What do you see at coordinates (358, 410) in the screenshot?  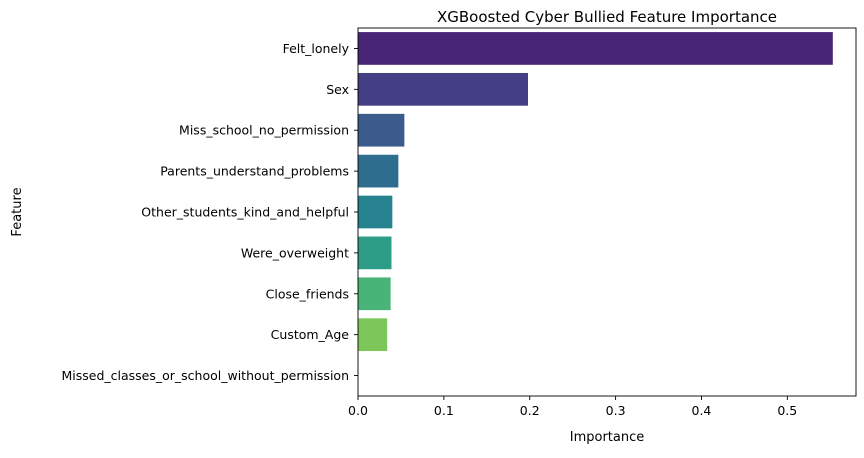 I see `x-tick-label: 0.0` at bounding box center [358, 410].